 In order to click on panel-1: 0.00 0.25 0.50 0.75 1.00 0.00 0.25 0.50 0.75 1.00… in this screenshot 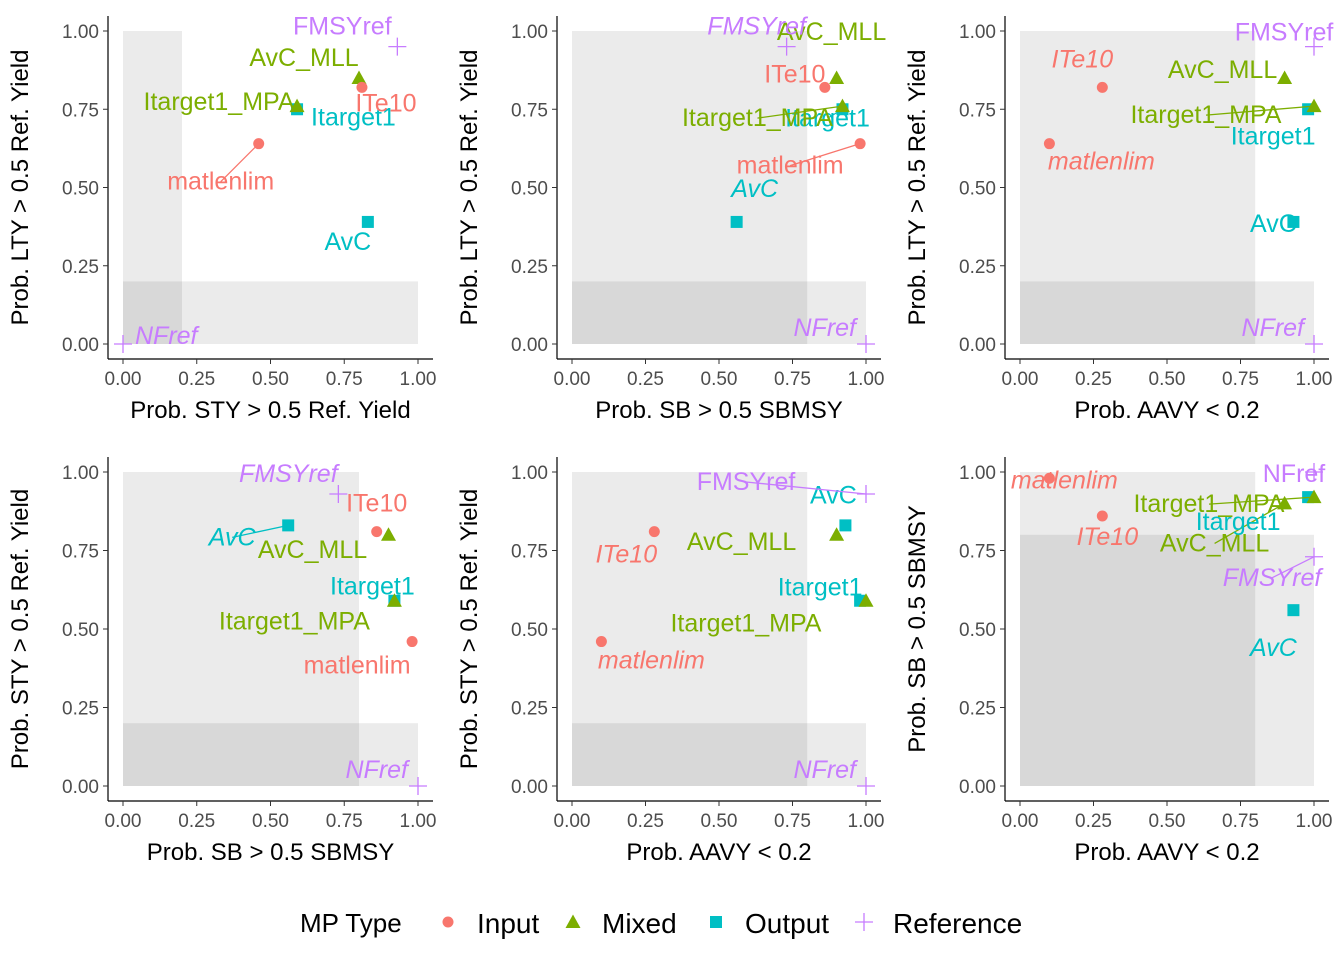, I will do `click(221, 218)`.